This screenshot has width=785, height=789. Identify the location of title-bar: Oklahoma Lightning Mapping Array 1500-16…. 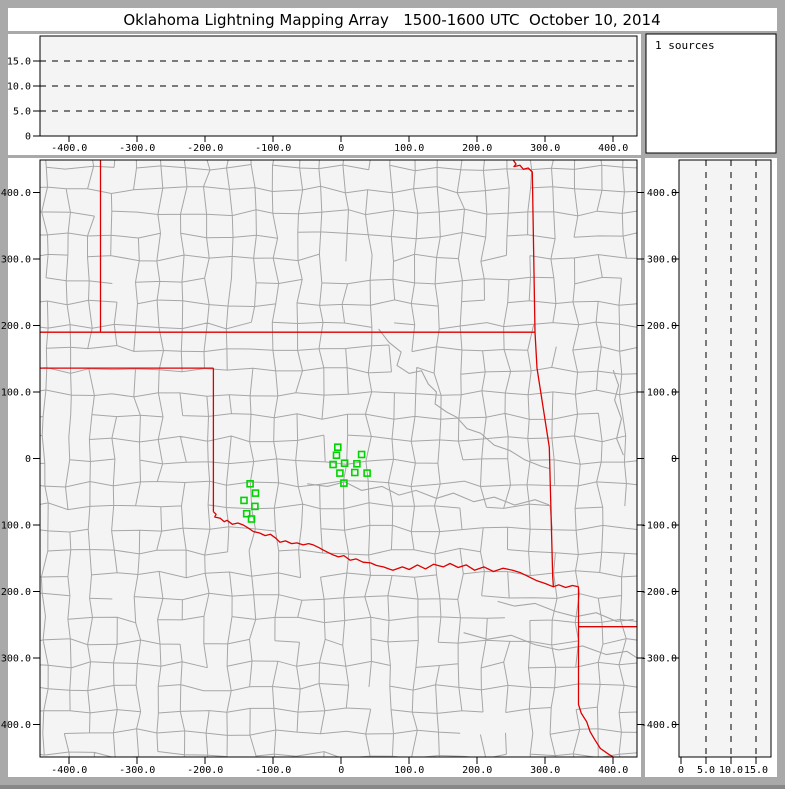
(392, 19).